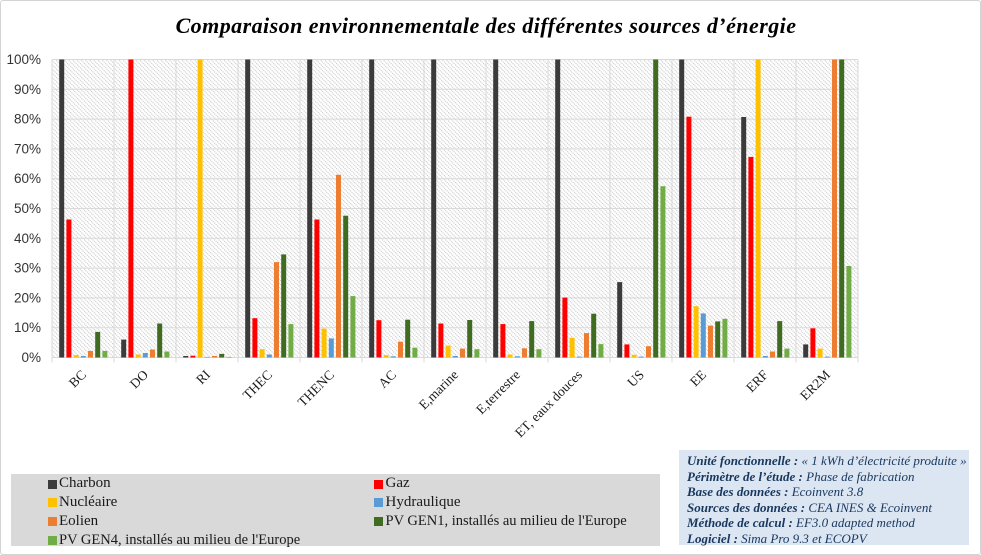  Describe the element at coordinates (139, 379) in the screenshot. I see `svg-text: DO` at that location.